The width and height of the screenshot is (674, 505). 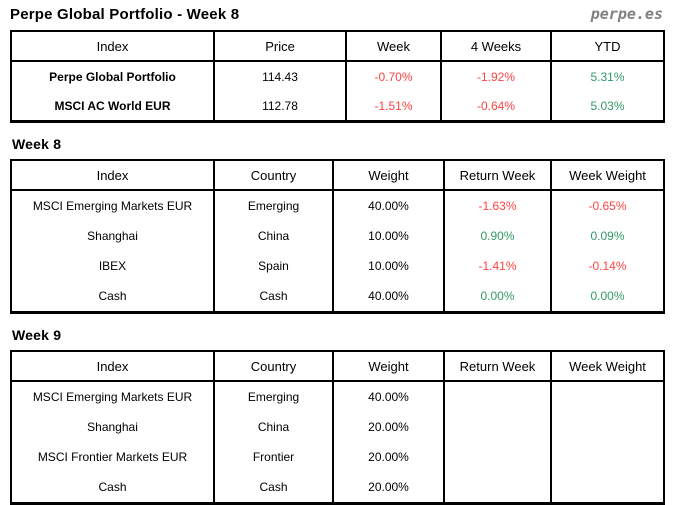 I want to click on masthead: Perpe Global Portfolio - Week 8 perpe.es, so click(x=336, y=16).